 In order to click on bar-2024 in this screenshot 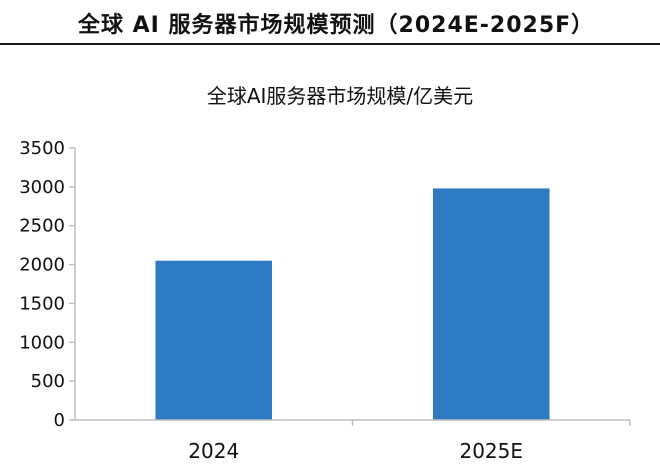, I will do `click(214, 340)`.